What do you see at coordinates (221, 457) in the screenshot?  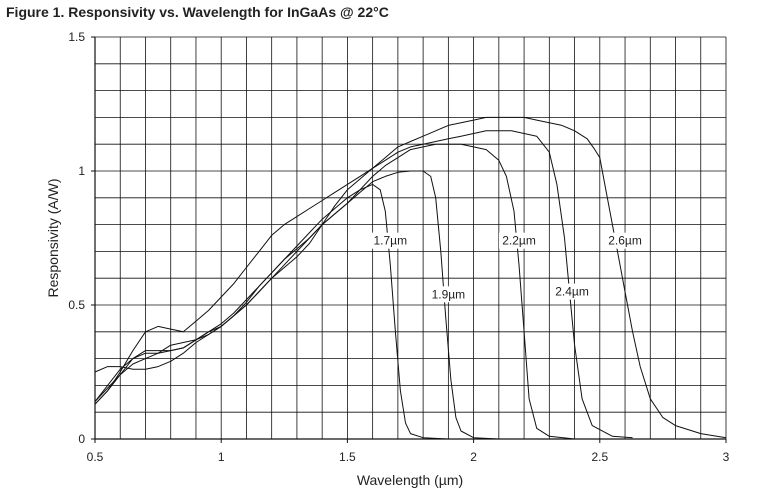 I see `x-tick-label: 1` at bounding box center [221, 457].